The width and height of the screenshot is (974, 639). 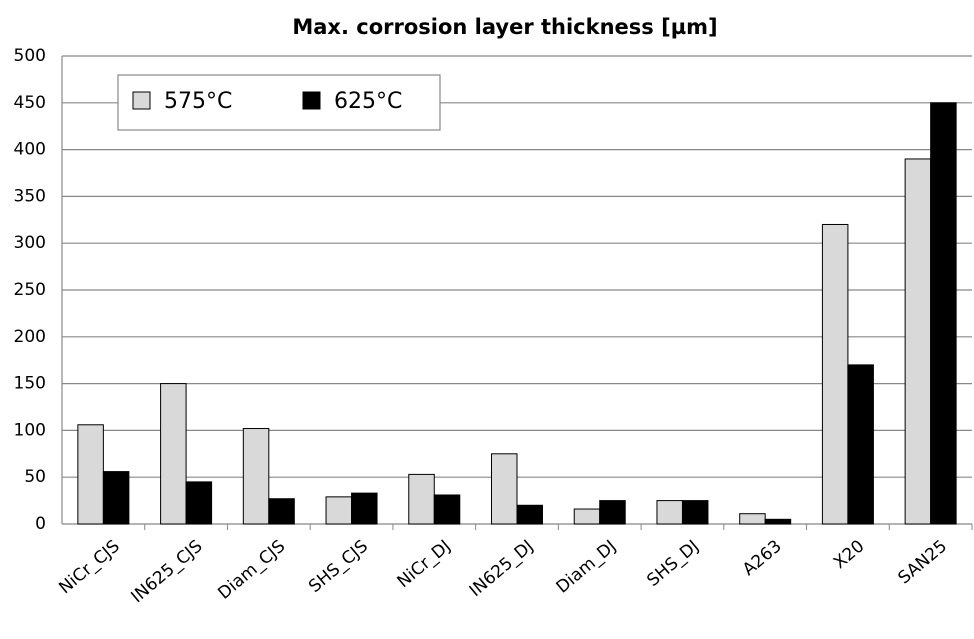 What do you see at coordinates (762, 558) in the screenshot?
I see `x-tick-label: A263` at bounding box center [762, 558].